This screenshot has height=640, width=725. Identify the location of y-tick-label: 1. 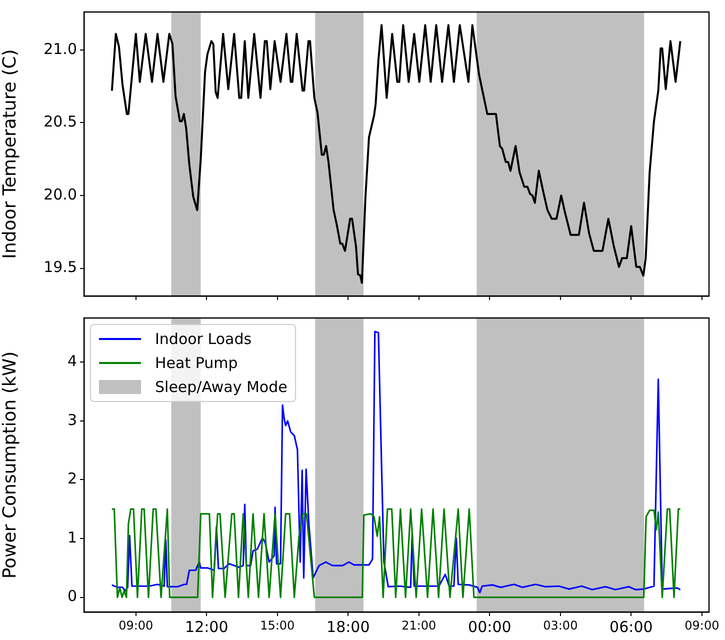
(72, 537).